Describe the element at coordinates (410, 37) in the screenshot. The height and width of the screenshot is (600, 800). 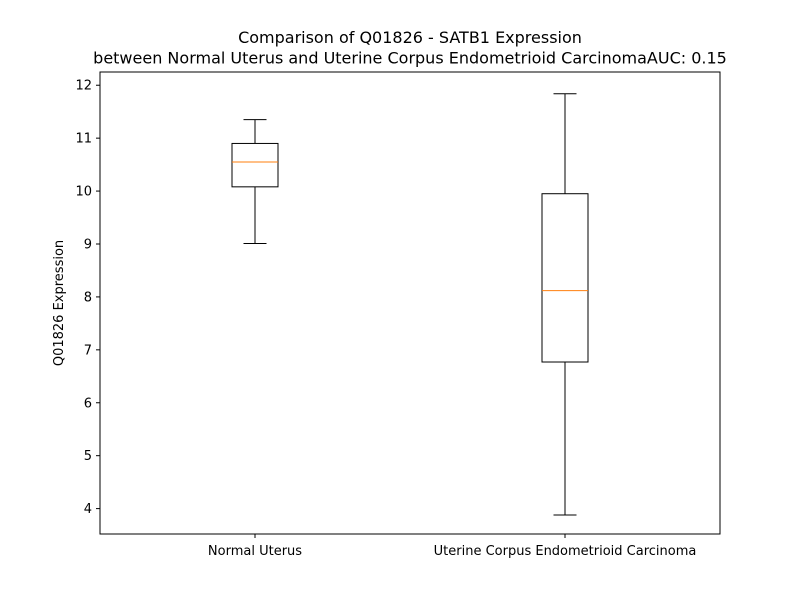
I see `chart-title-line1: Comparison of Q01826 - SATB1 Expression` at that location.